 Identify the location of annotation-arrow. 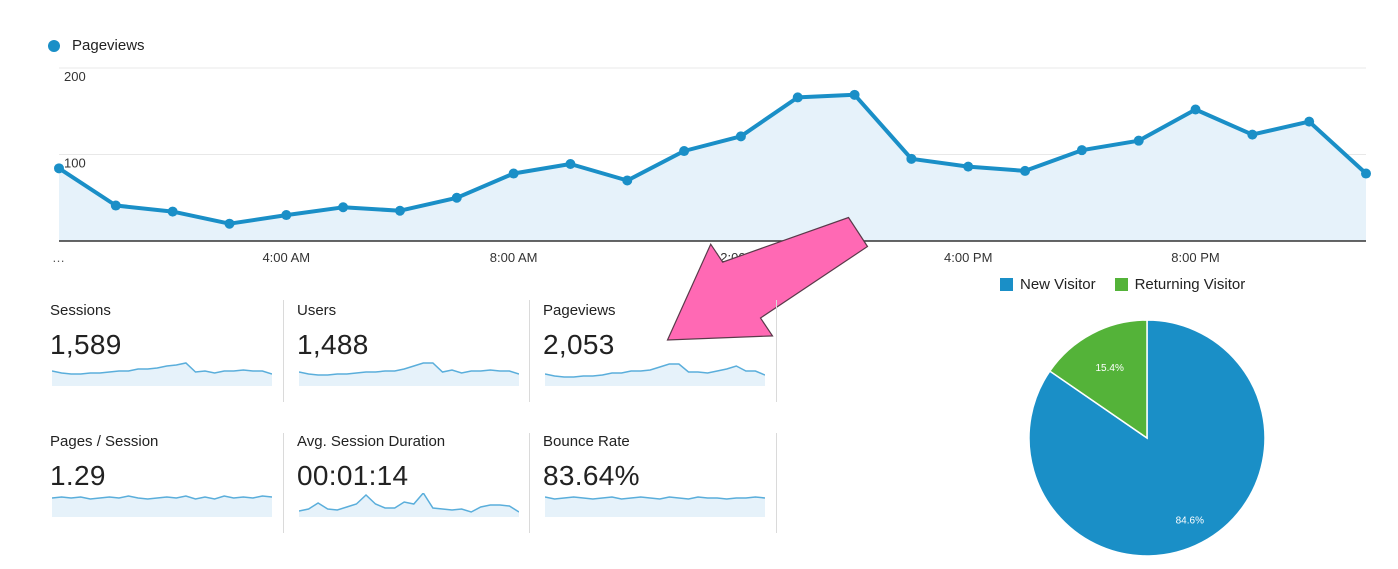
(767, 278).